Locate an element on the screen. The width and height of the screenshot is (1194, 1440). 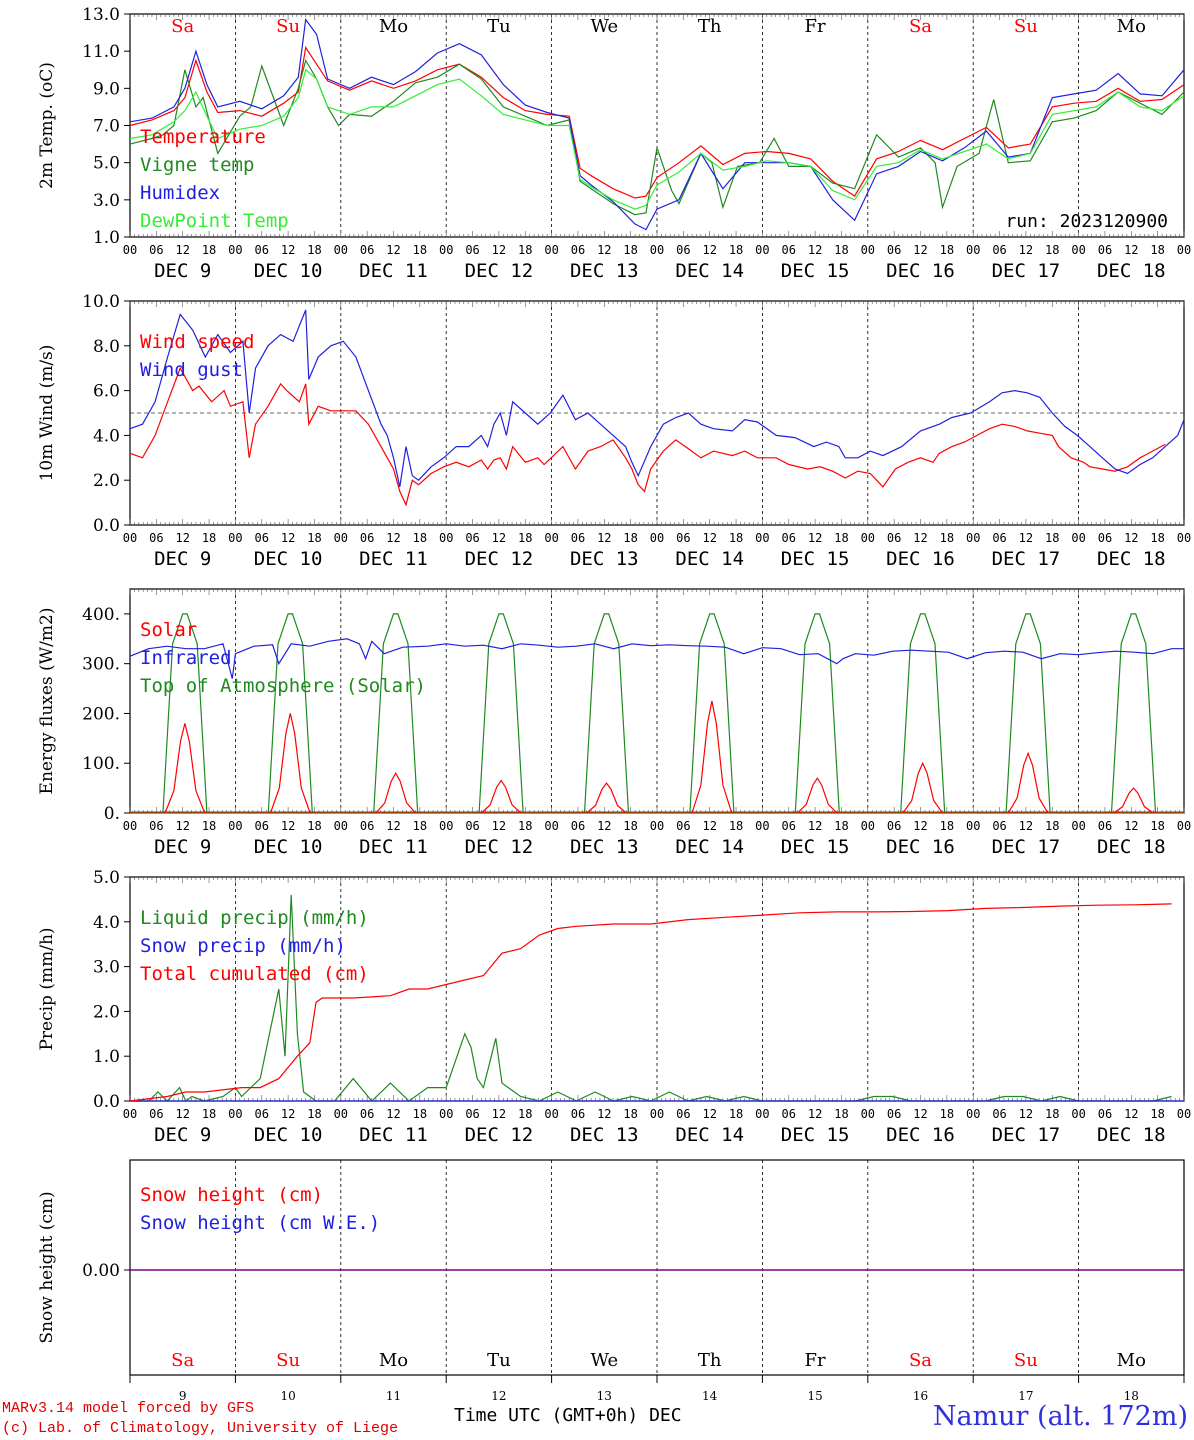
station-title: Namur (alt. 172m) is located at coordinates (1060, 1416).